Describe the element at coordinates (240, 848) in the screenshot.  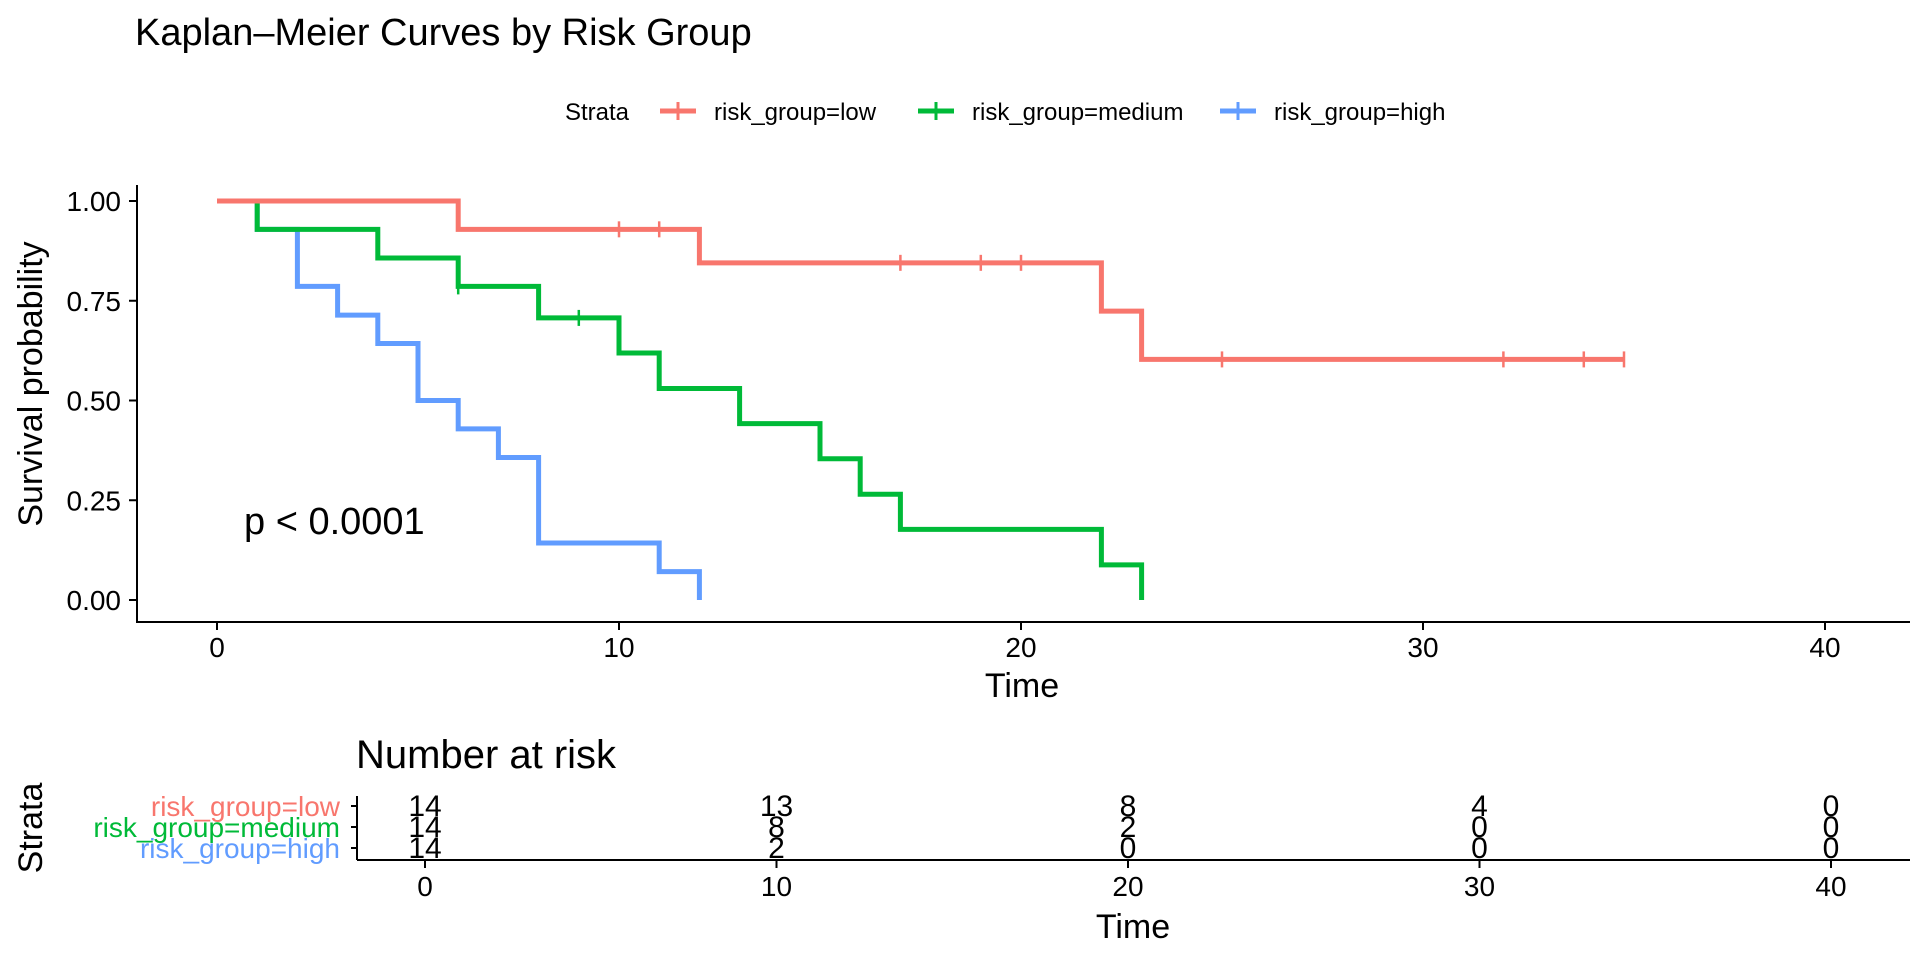
I see `risk-row-label: risk_group=high` at that location.